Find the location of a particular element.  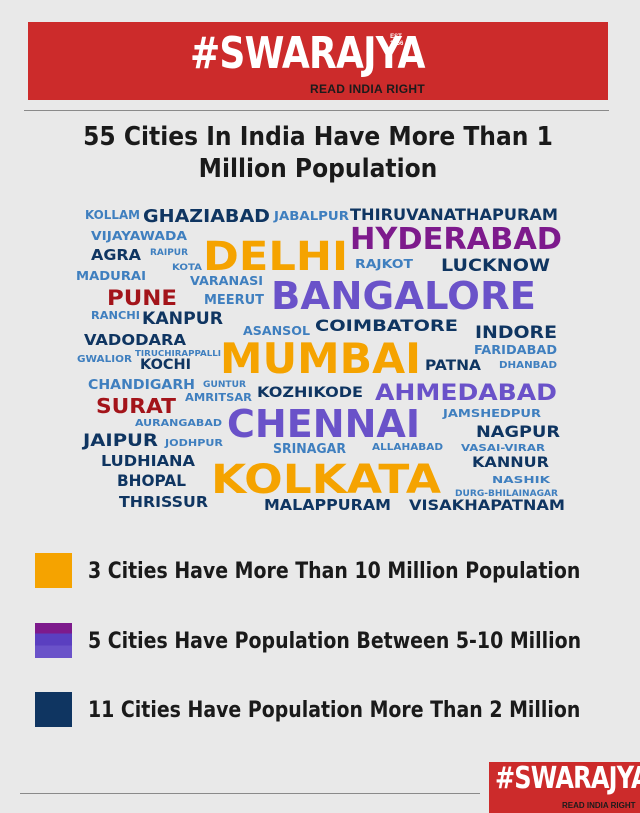

city-label-mumbai: MUMBAI is located at coordinates (320, 358).